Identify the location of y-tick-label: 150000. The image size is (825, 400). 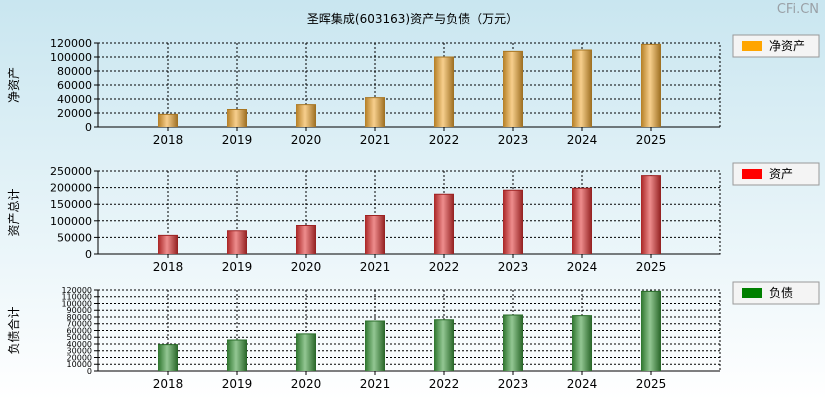
(71, 204).